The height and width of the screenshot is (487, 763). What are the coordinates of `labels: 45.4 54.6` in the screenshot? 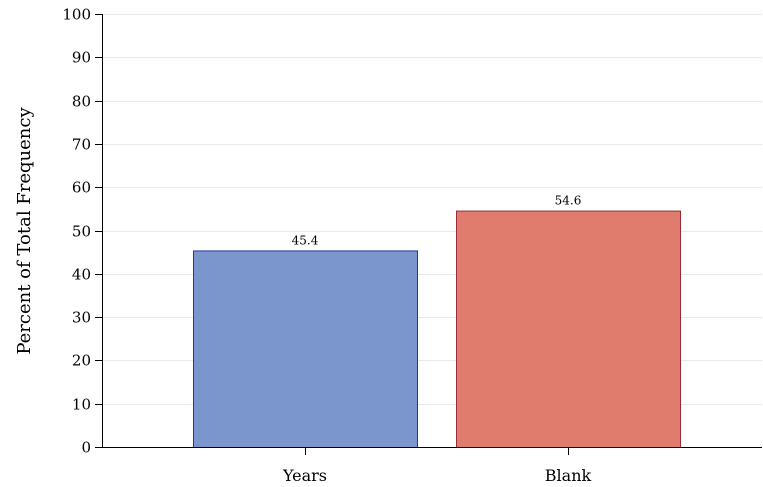 It's located at (437, 221).